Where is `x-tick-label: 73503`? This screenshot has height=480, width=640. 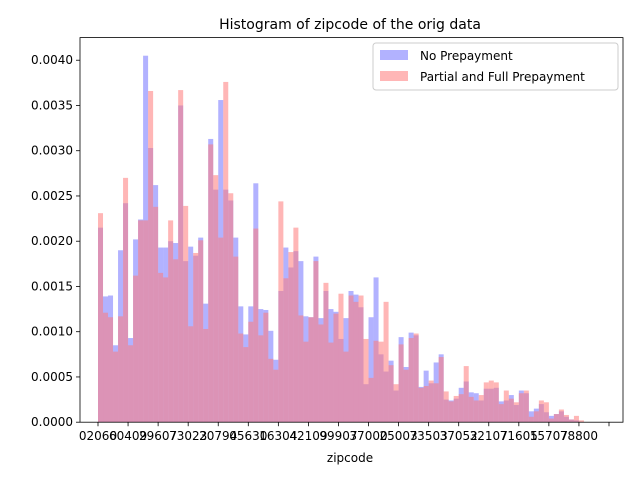
x-tick-label: 73503 is located at coordinates (429, 436).